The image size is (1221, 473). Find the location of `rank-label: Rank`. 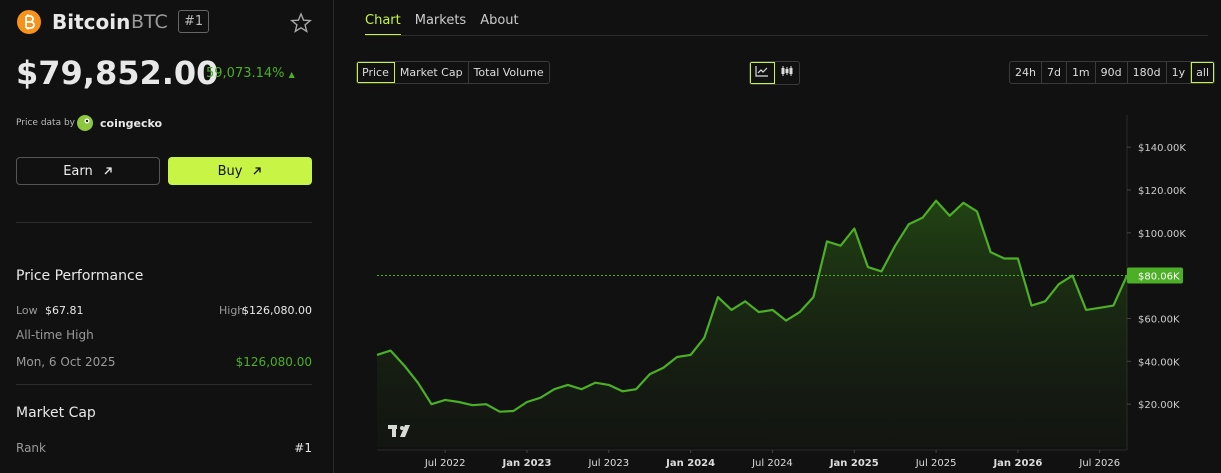

rank-label: Rank is located at coordinates (31, 448).